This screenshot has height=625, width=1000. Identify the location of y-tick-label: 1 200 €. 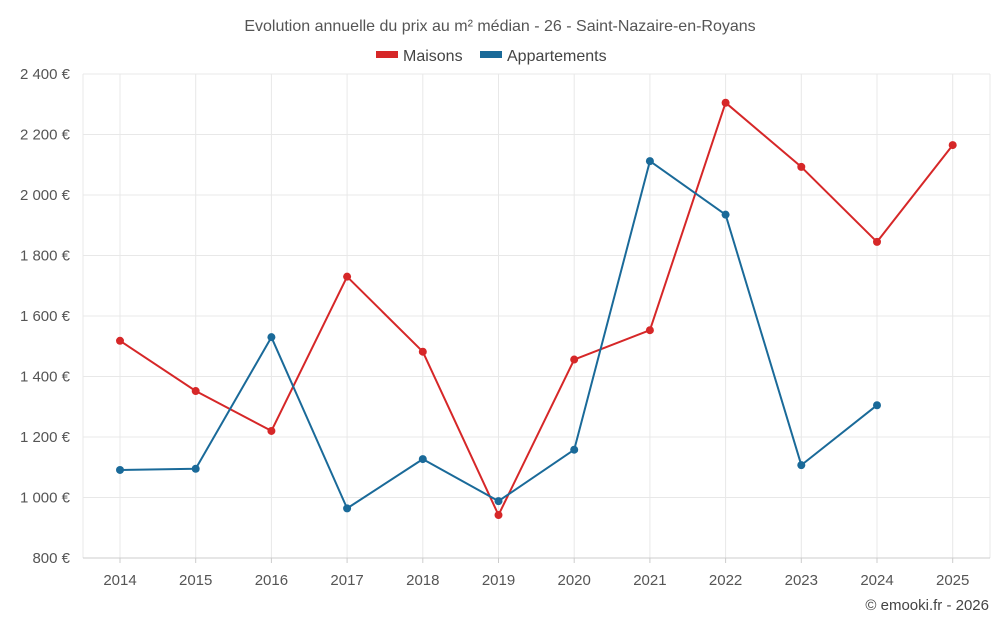
(45, 437).